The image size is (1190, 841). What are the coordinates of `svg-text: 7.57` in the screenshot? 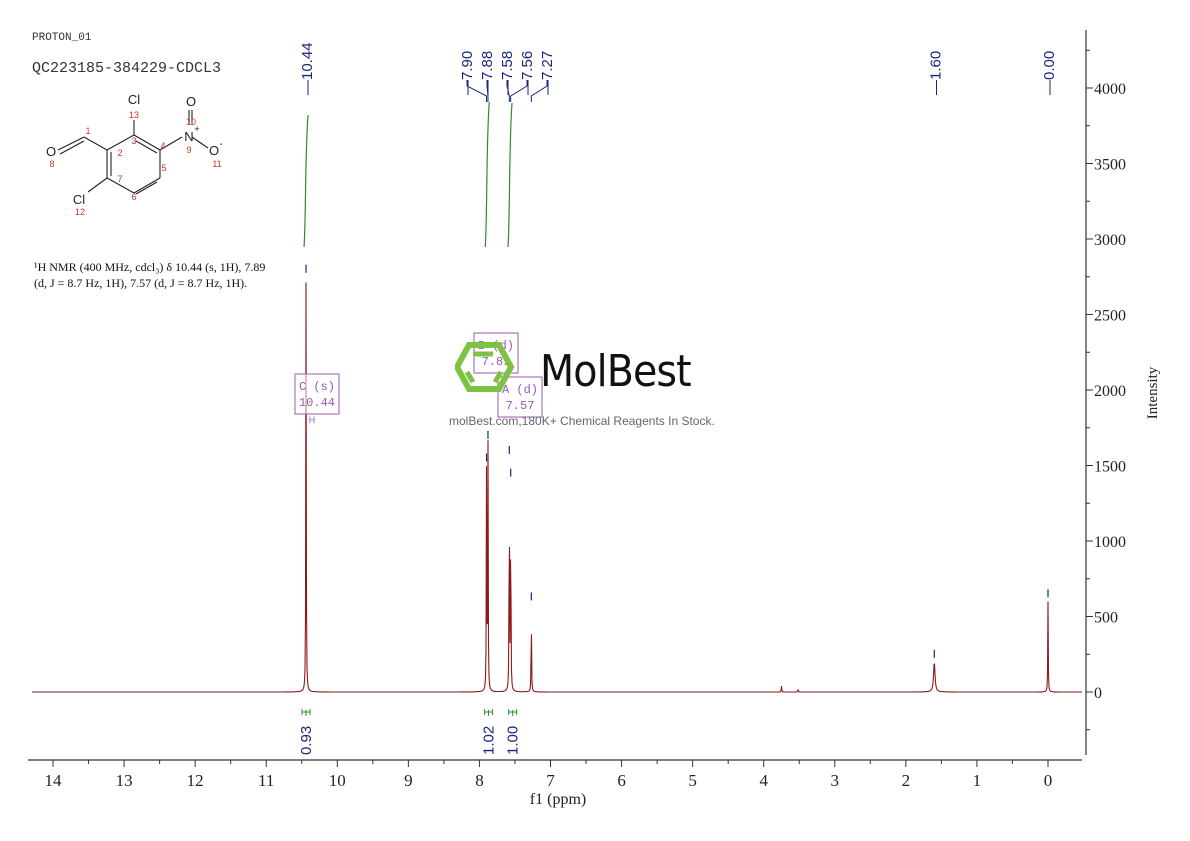 It's located at (520, 406).